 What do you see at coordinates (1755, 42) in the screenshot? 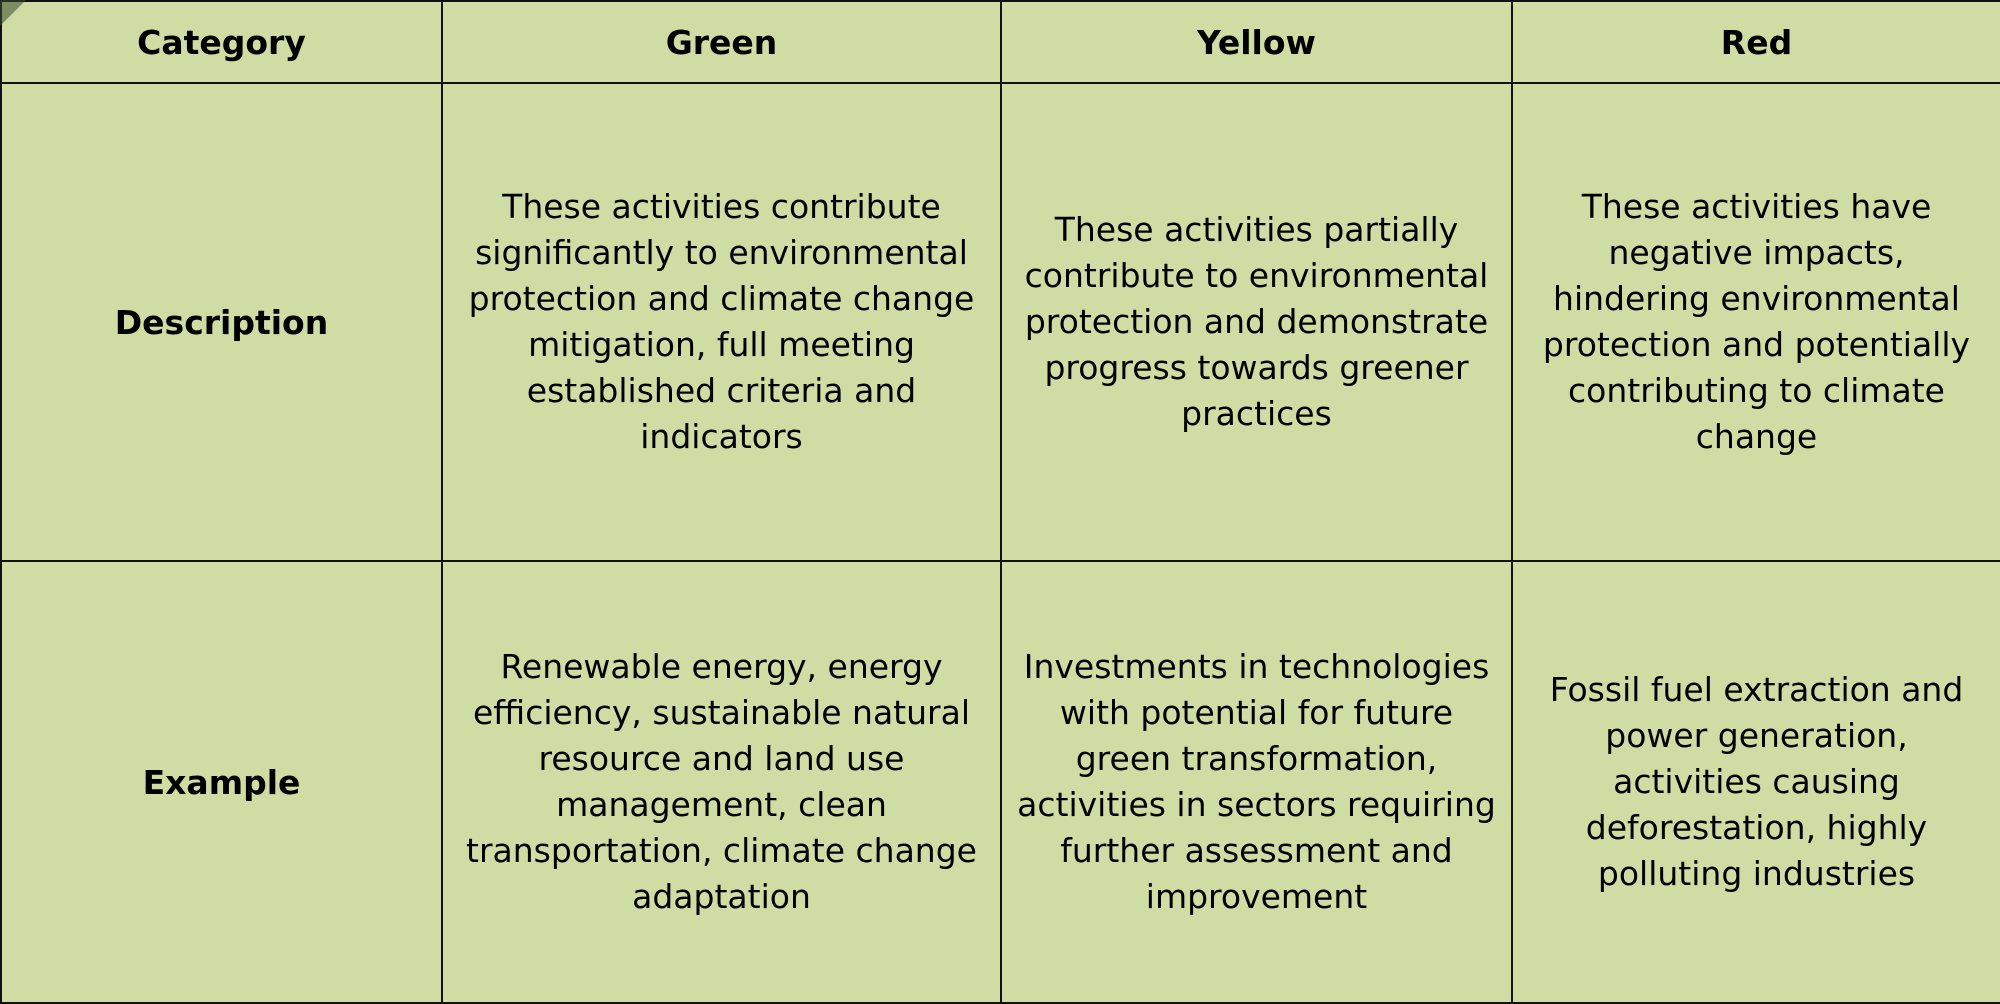
I see `column-header-red: Red` at bounding box center [1755, 42].